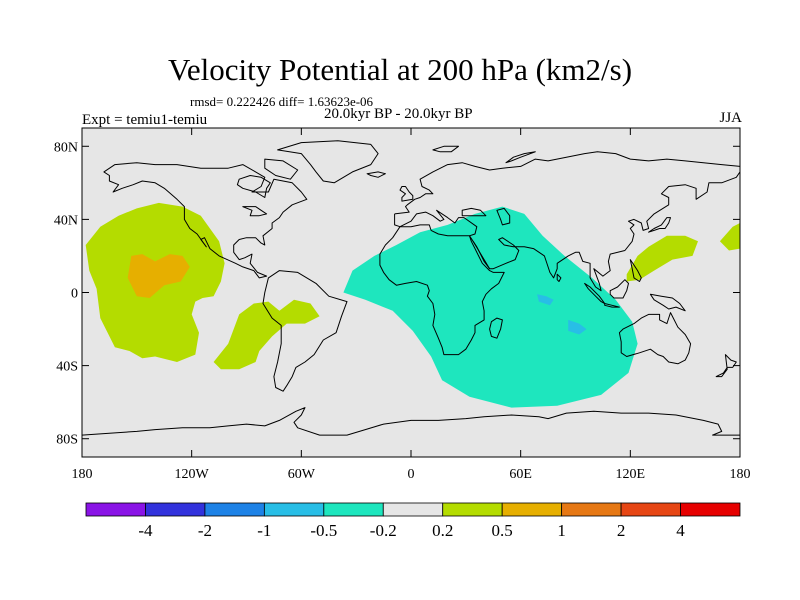 The width and height of the screenshot is (800, 600). I want to click on x-tick-label-3: 0, so click(411, 474).